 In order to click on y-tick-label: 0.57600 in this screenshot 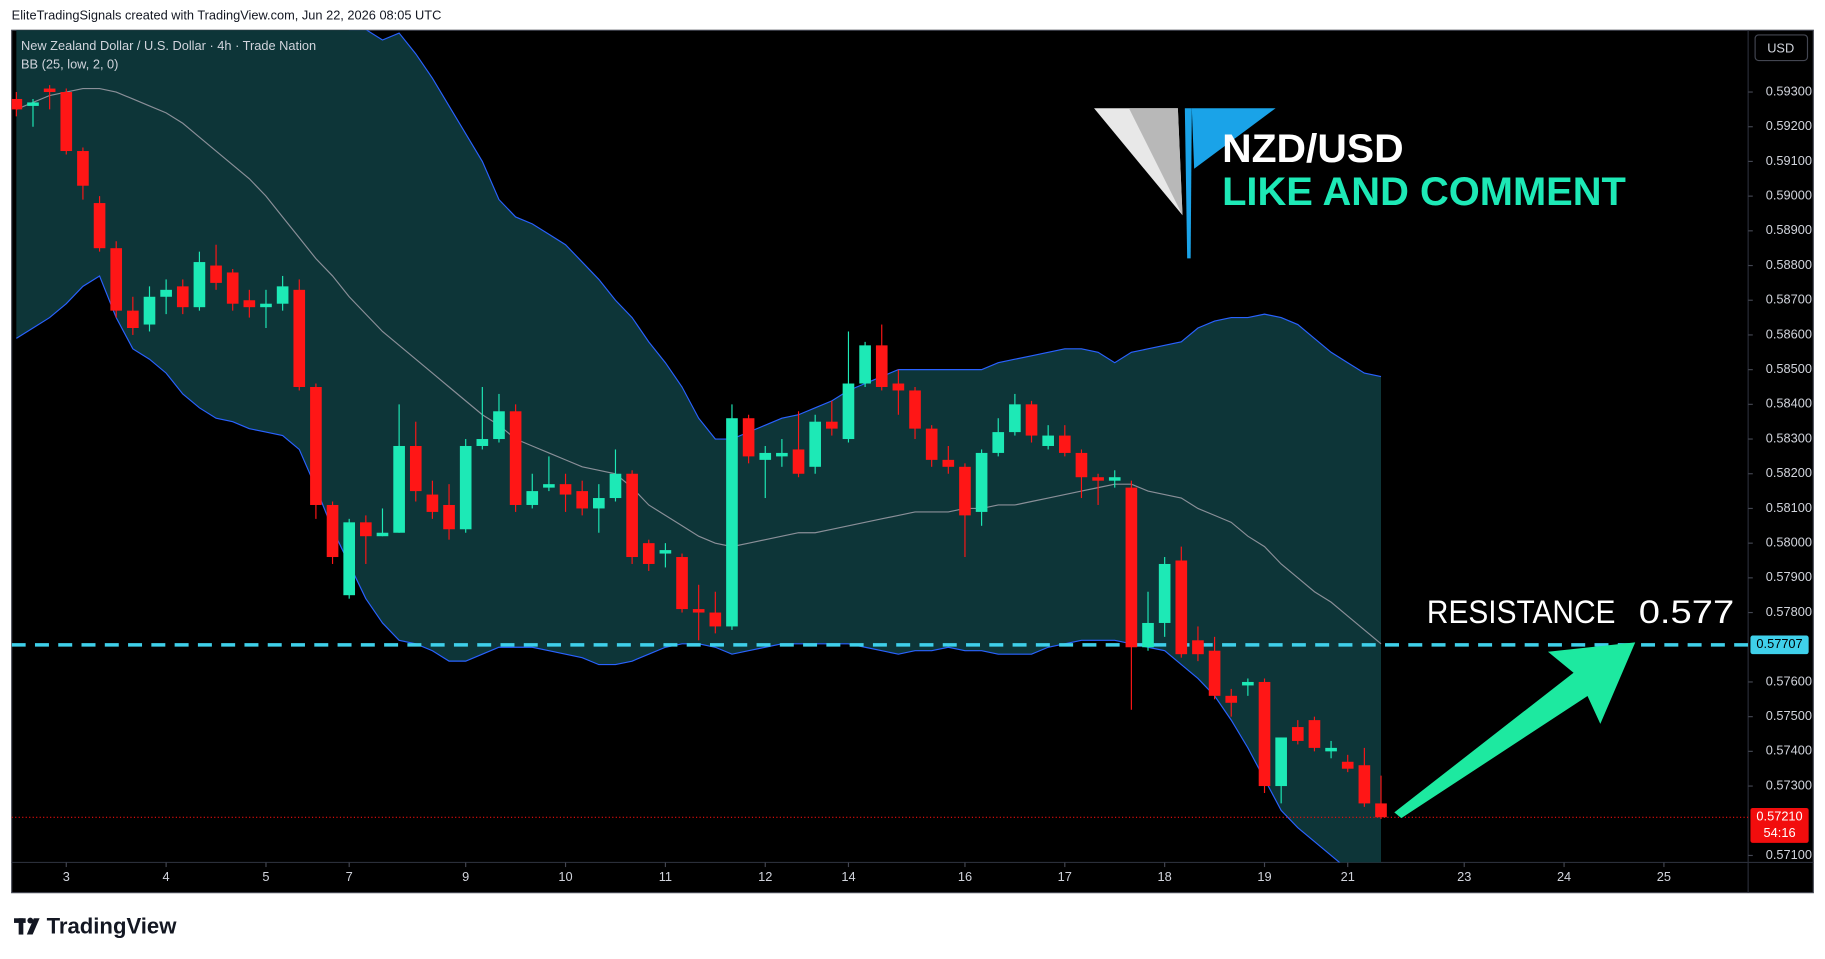, I will do `click(1789, 680)`.